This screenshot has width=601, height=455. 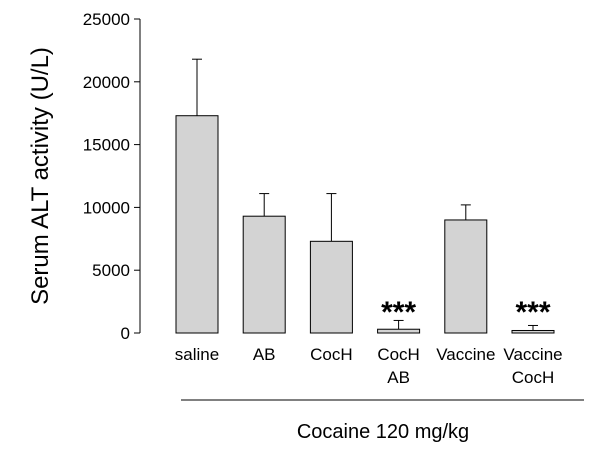 I want to click on y-tick-label: 20000, so click(x=106, y=82).